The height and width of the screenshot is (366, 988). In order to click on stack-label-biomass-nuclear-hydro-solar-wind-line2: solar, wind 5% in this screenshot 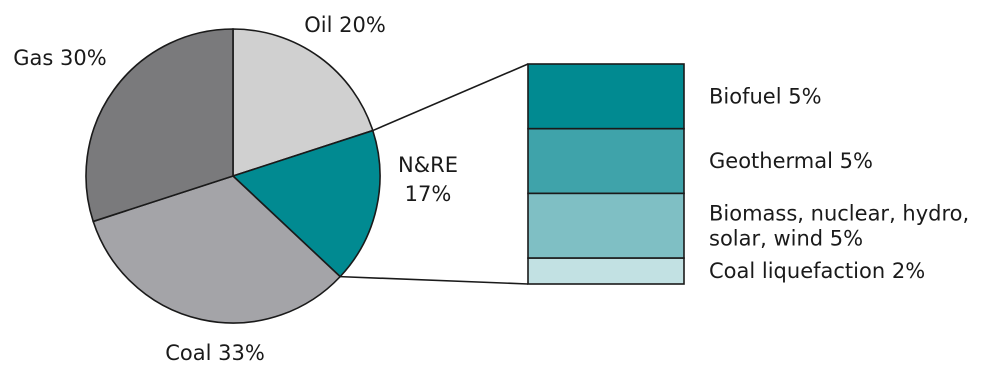, I will do `click(786, 238)`.